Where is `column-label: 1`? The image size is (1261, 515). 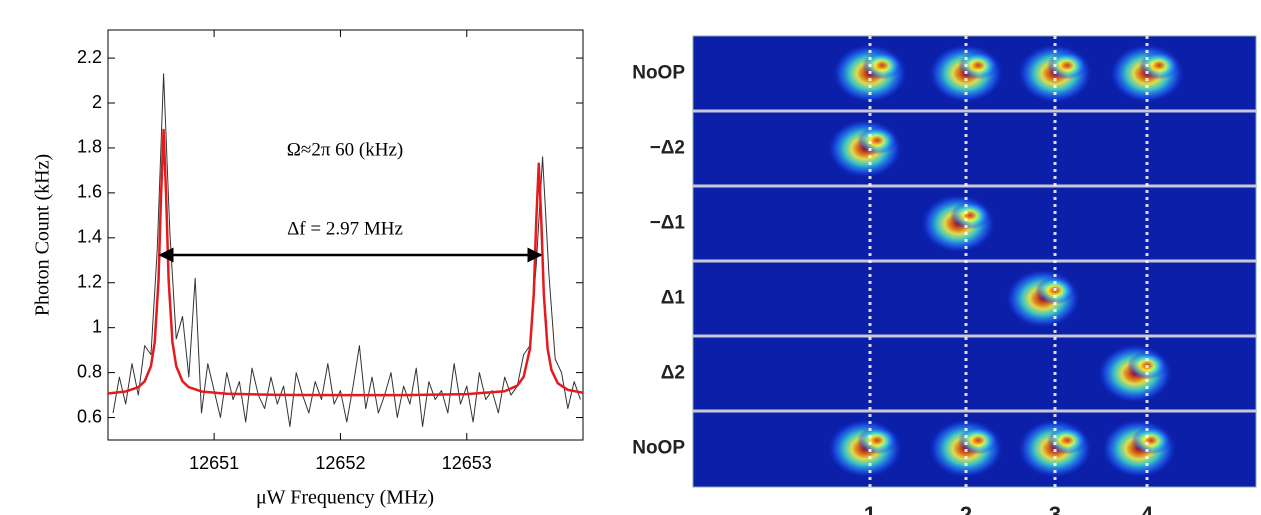 column-label: 1 is located at coordinates (870, 508).